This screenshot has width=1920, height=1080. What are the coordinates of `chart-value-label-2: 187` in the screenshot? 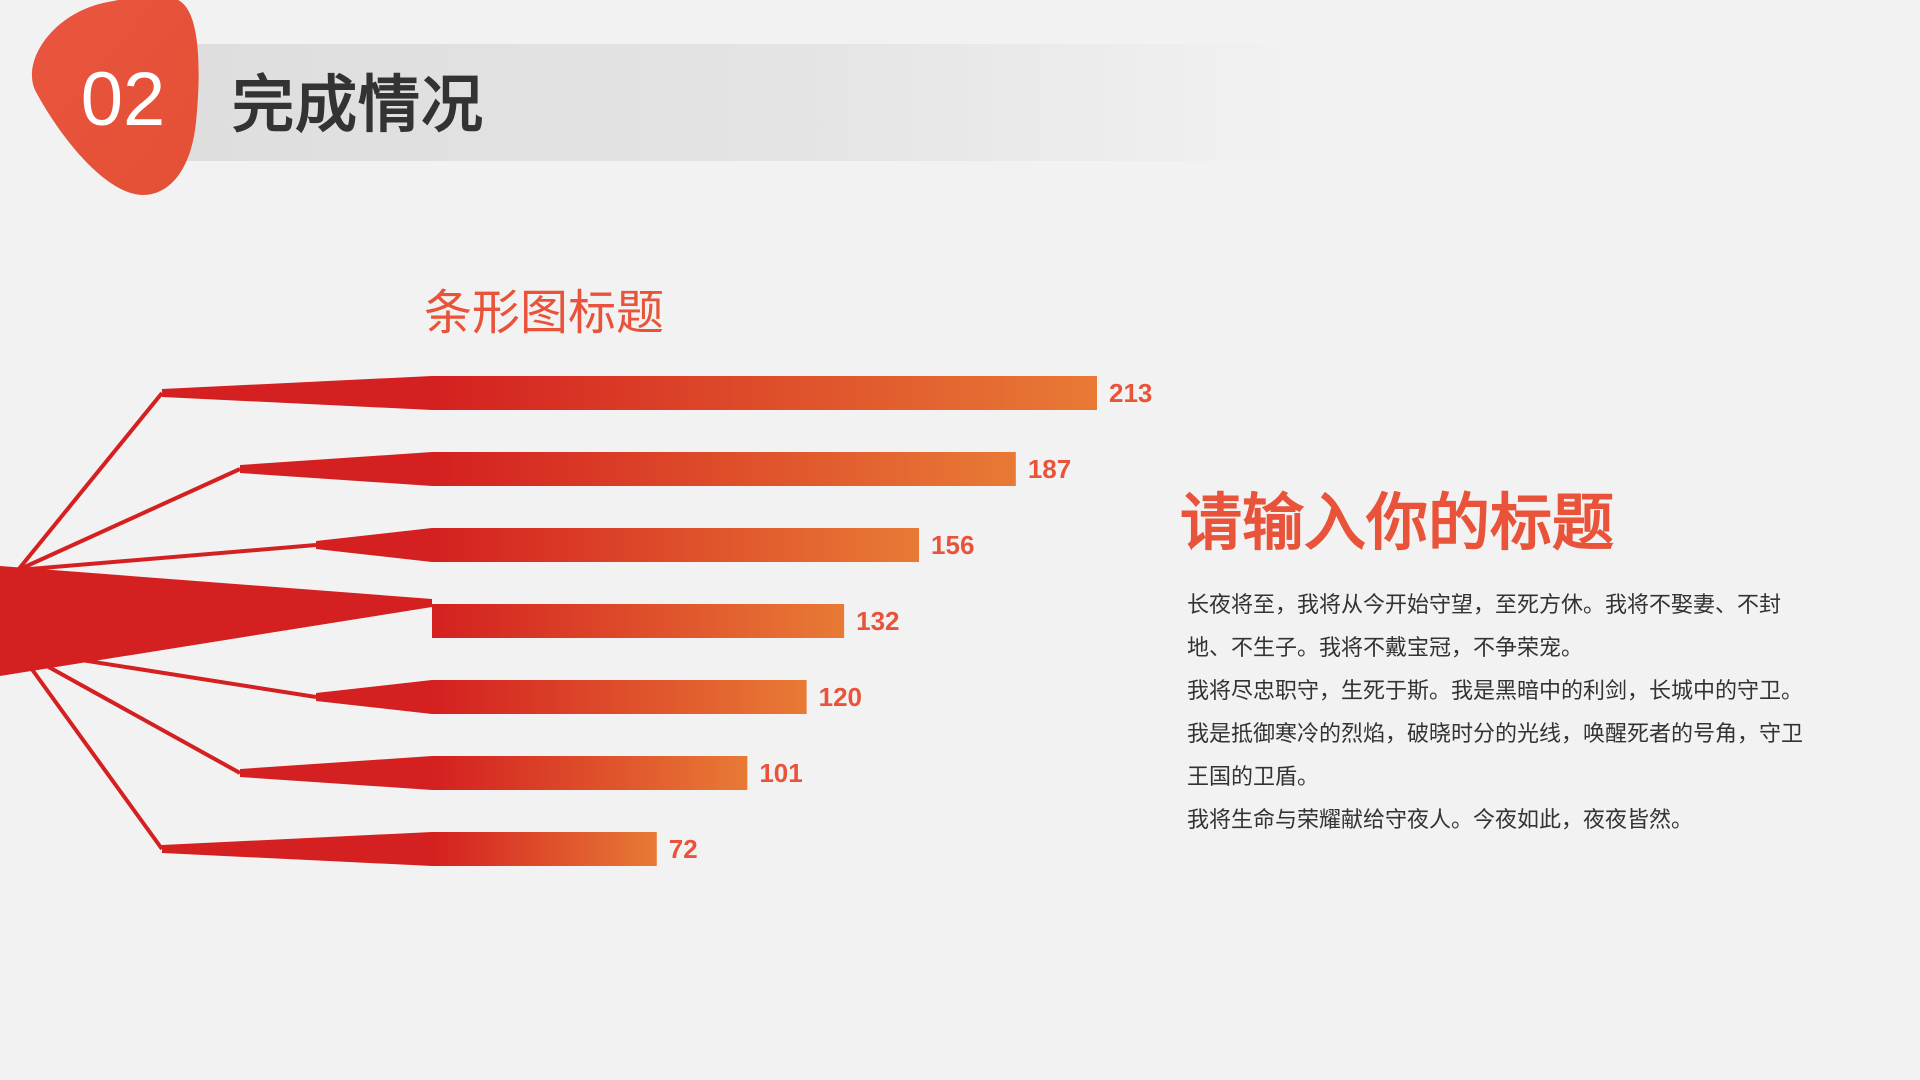 It's located at (1049, 469).